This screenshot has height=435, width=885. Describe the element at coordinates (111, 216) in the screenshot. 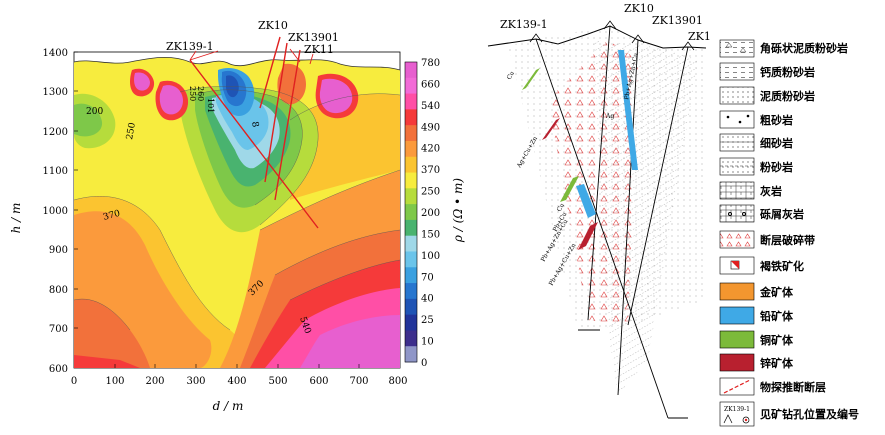

I see `contour-label: 370` at that location.